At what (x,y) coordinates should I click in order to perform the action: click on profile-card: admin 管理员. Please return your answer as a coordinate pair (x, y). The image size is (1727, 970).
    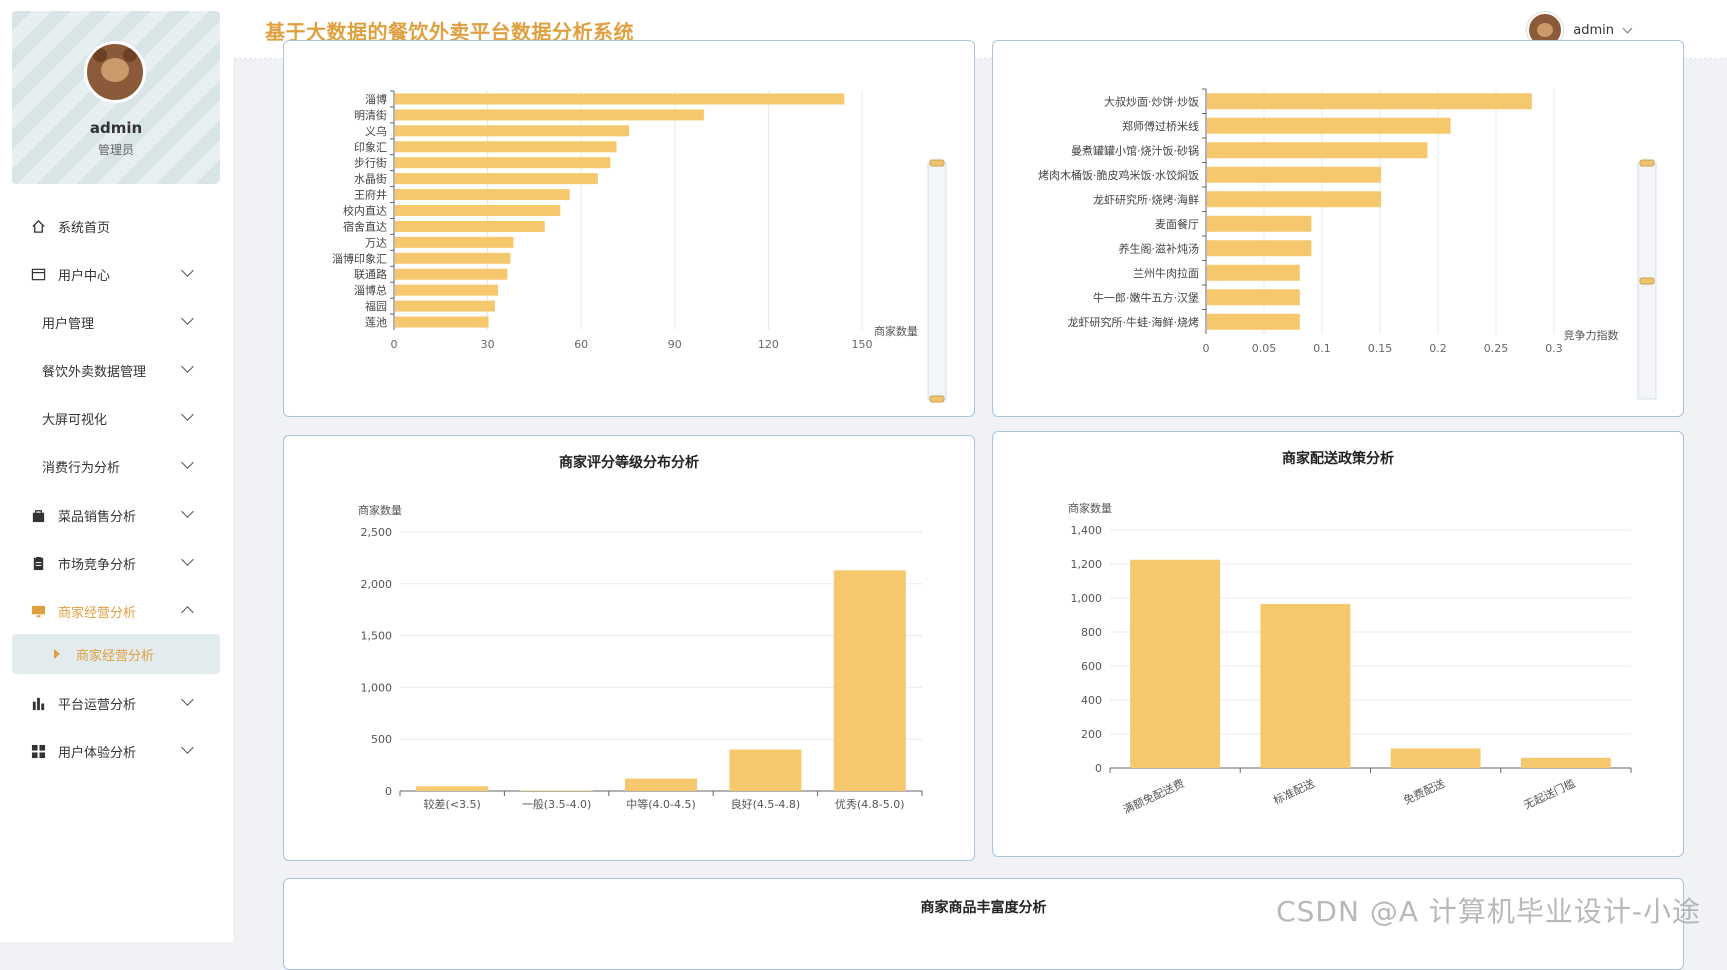
    Looking at the image, I should click on (116, 97).